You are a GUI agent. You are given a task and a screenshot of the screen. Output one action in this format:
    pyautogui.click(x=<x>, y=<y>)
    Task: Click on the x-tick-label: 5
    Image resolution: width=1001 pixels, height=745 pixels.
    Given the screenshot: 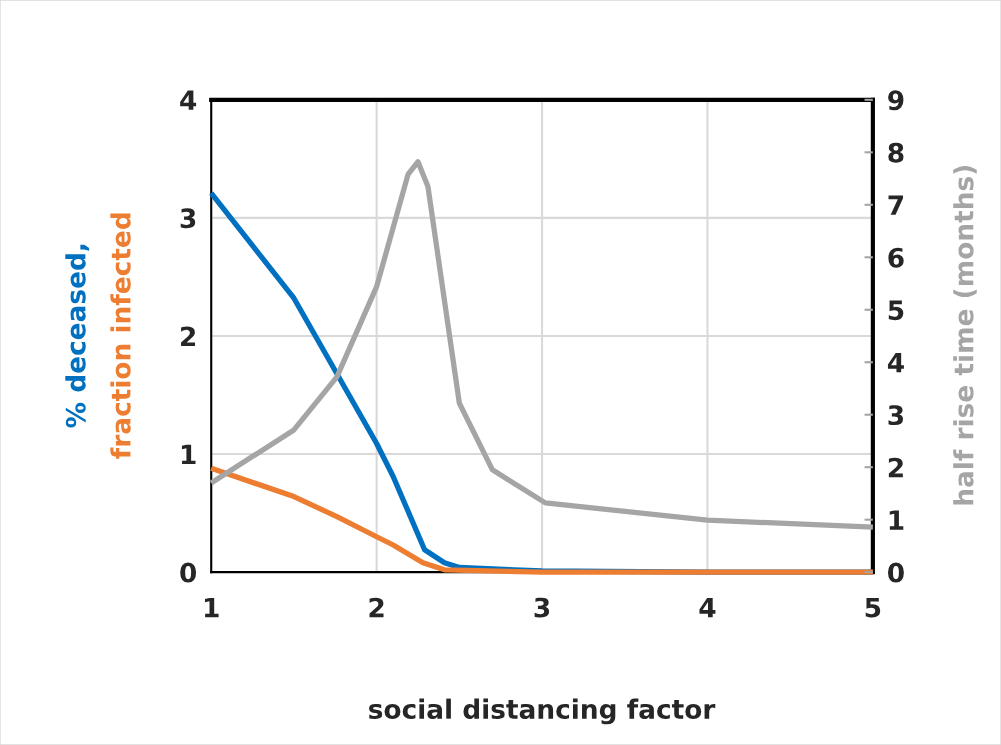 What is the action you would take?
    pyautogui.click(x=873, y=607)
    